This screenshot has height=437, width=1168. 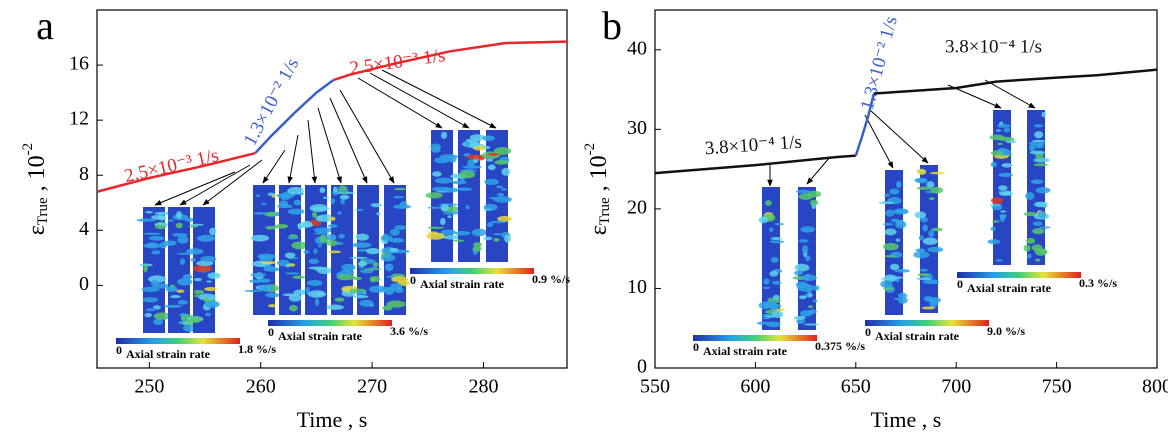 I want to click on colorbar-max: 9.0 %/s, so click(x=1006, y=331).